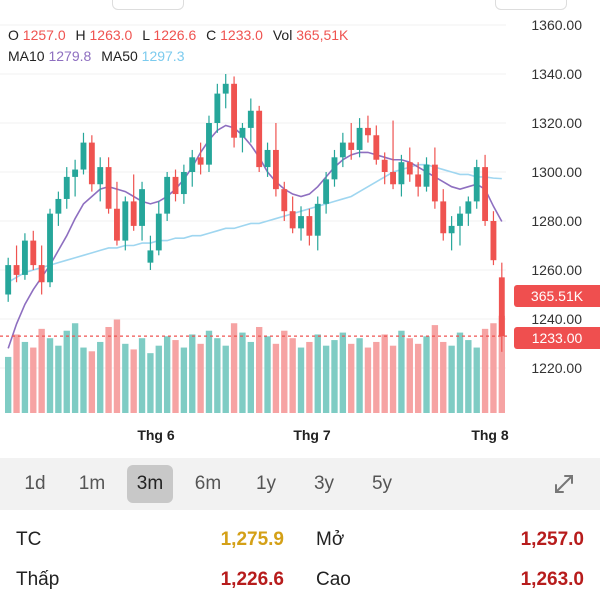  I want to click on close-value: 1233.0, so click(241, 35).